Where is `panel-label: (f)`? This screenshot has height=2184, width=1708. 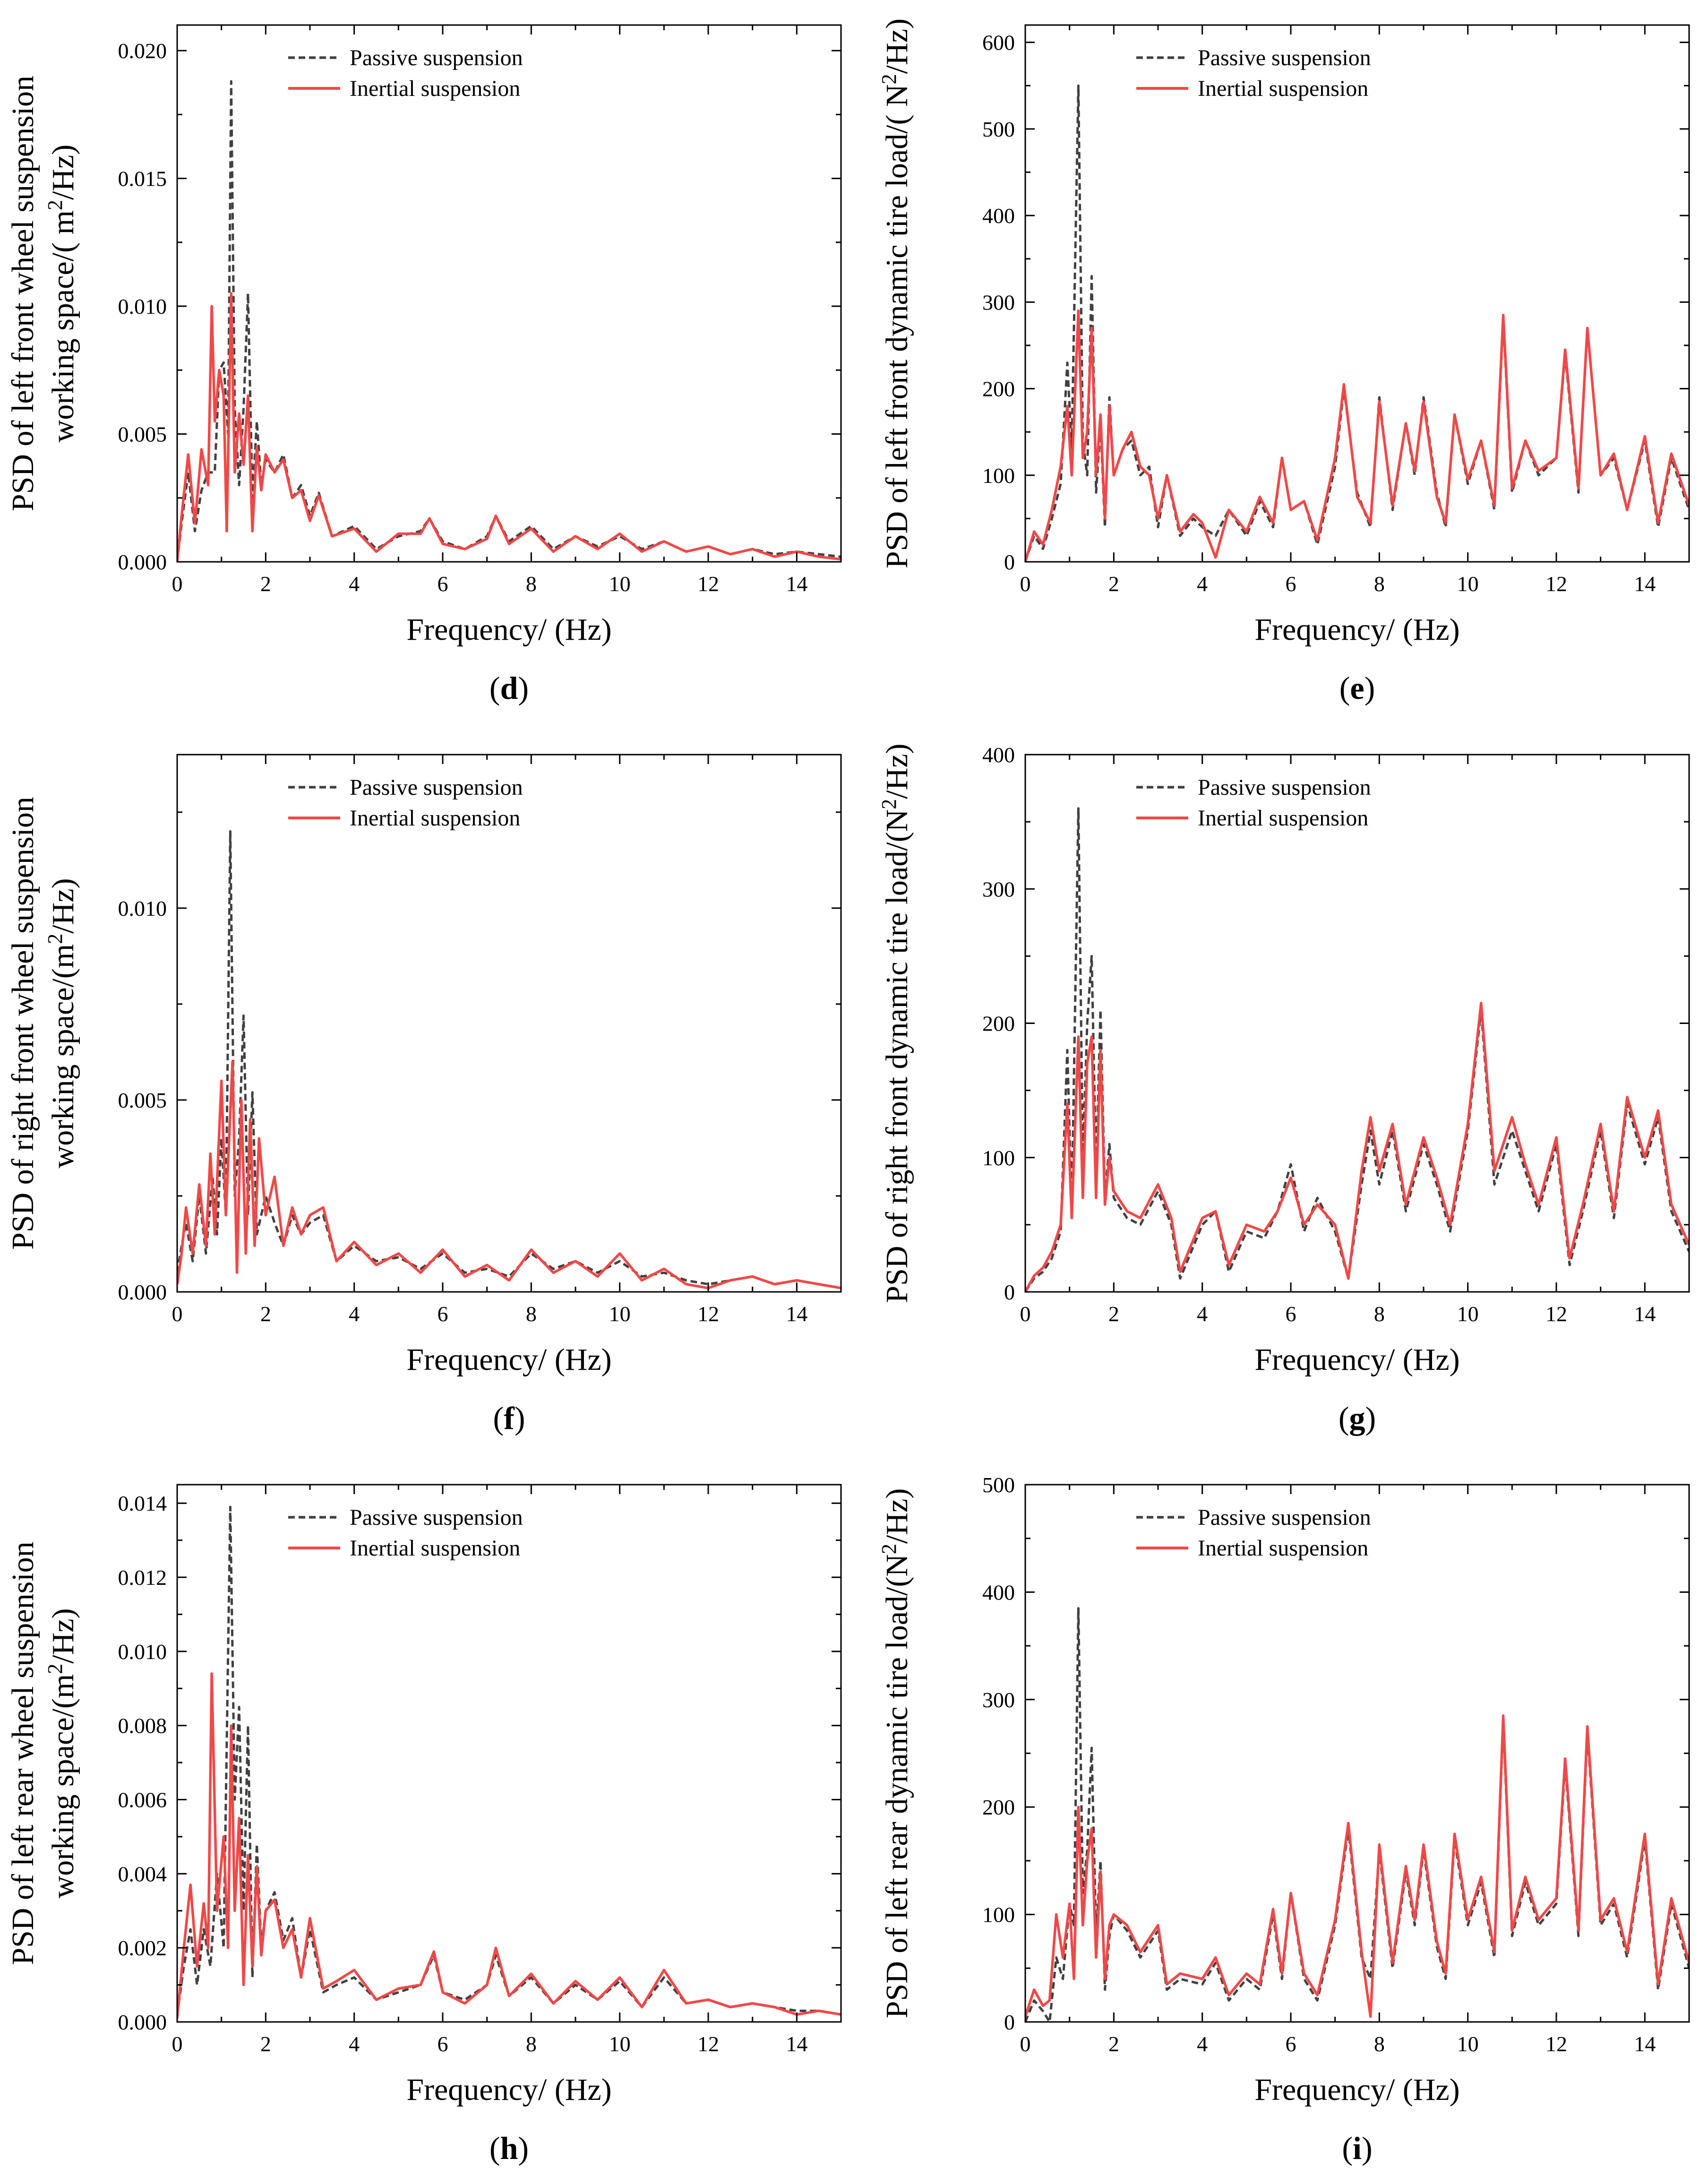
panel-label: (f) is located at coordinates (509, 1418).